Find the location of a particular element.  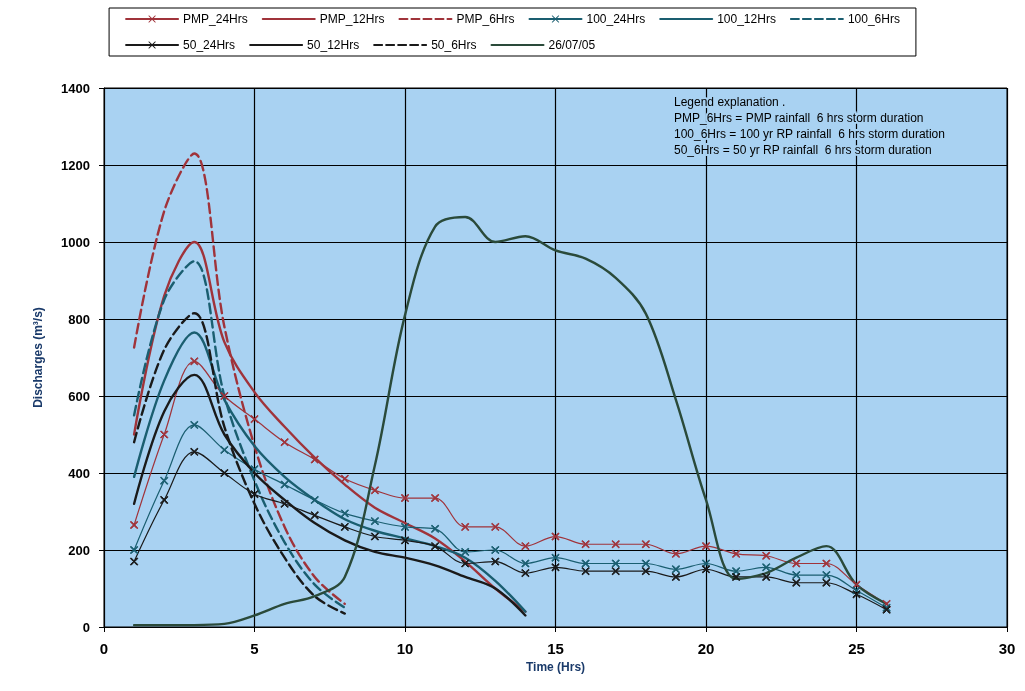

y-axis-title: Discharges (m³/s) is located at coordinates (38, 357).